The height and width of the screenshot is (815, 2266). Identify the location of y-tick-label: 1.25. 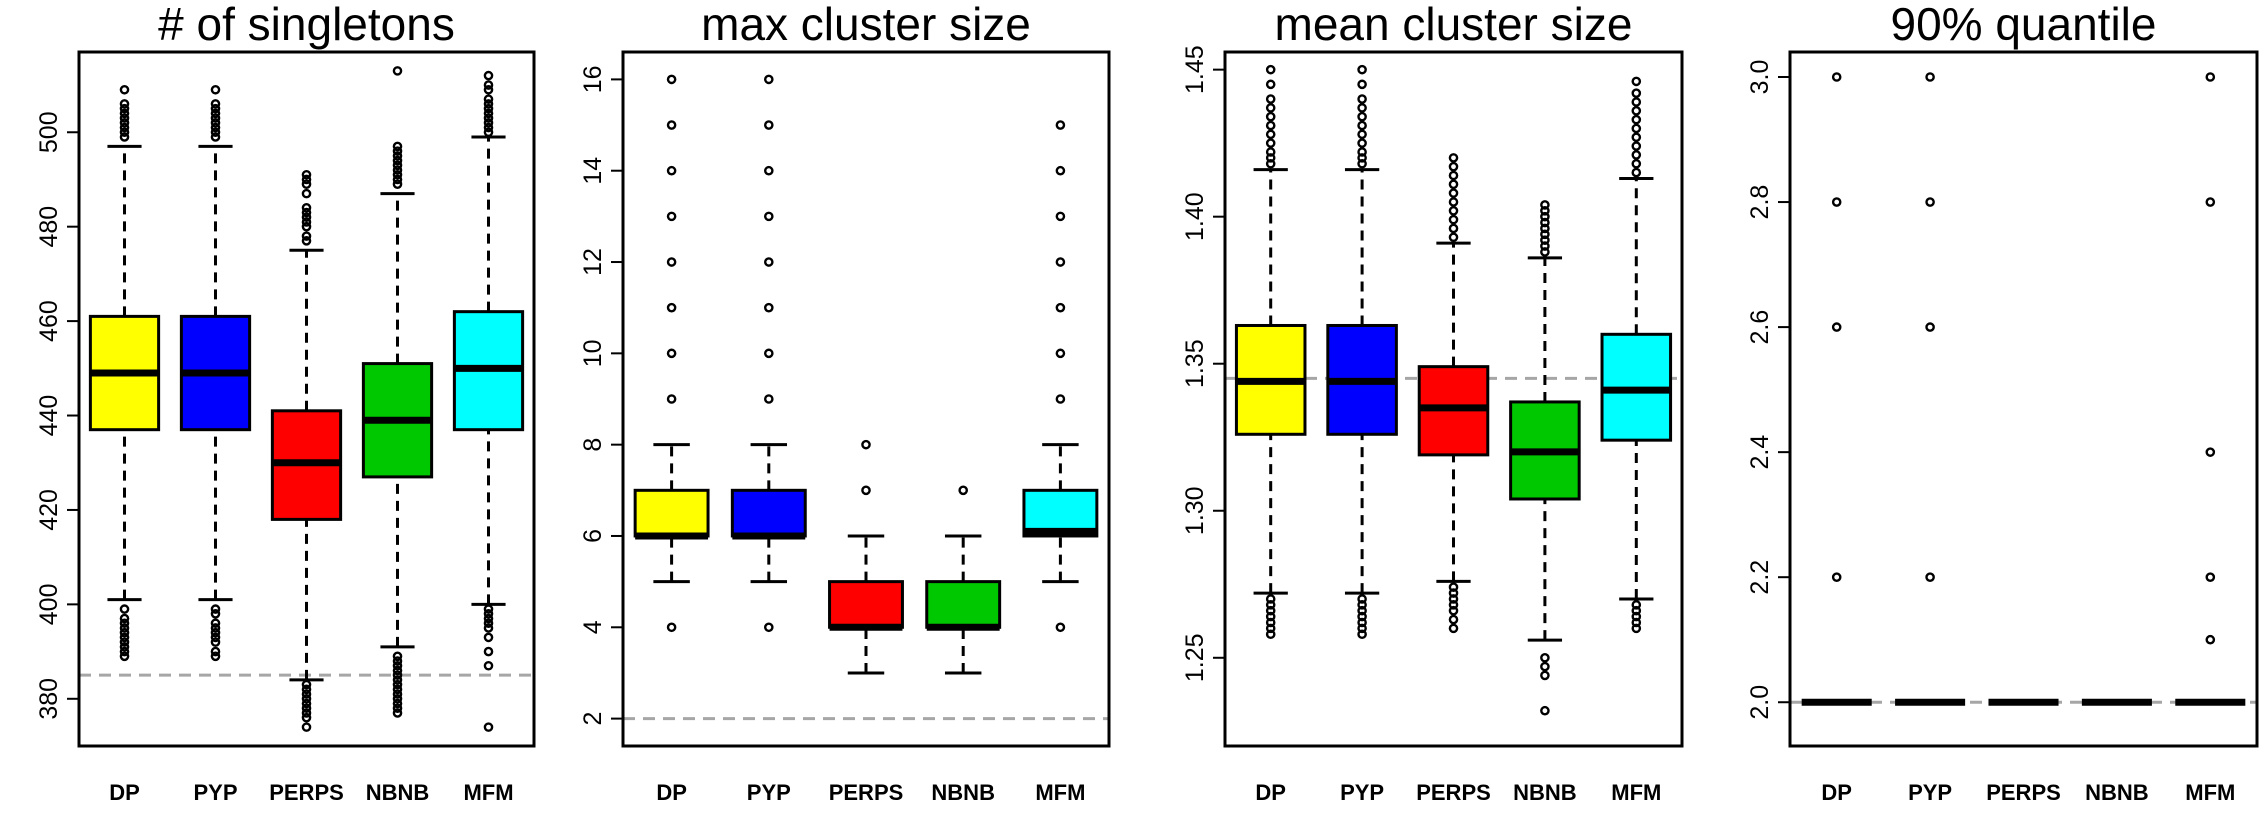
(1195, 657).